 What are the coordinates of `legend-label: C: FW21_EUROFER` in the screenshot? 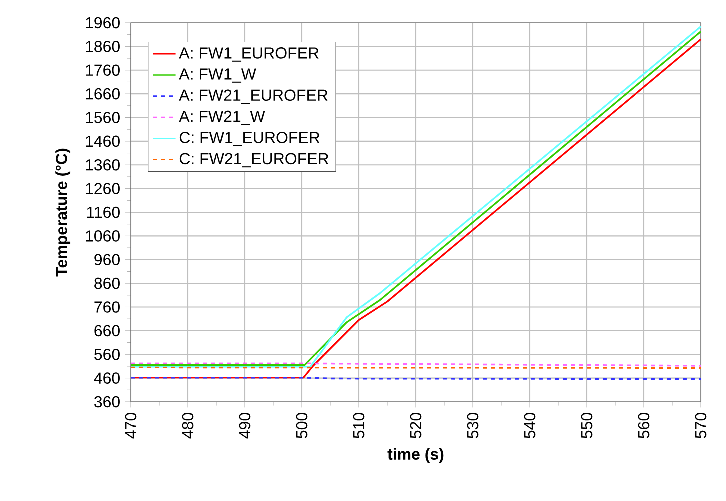 It's located at (254, 160).